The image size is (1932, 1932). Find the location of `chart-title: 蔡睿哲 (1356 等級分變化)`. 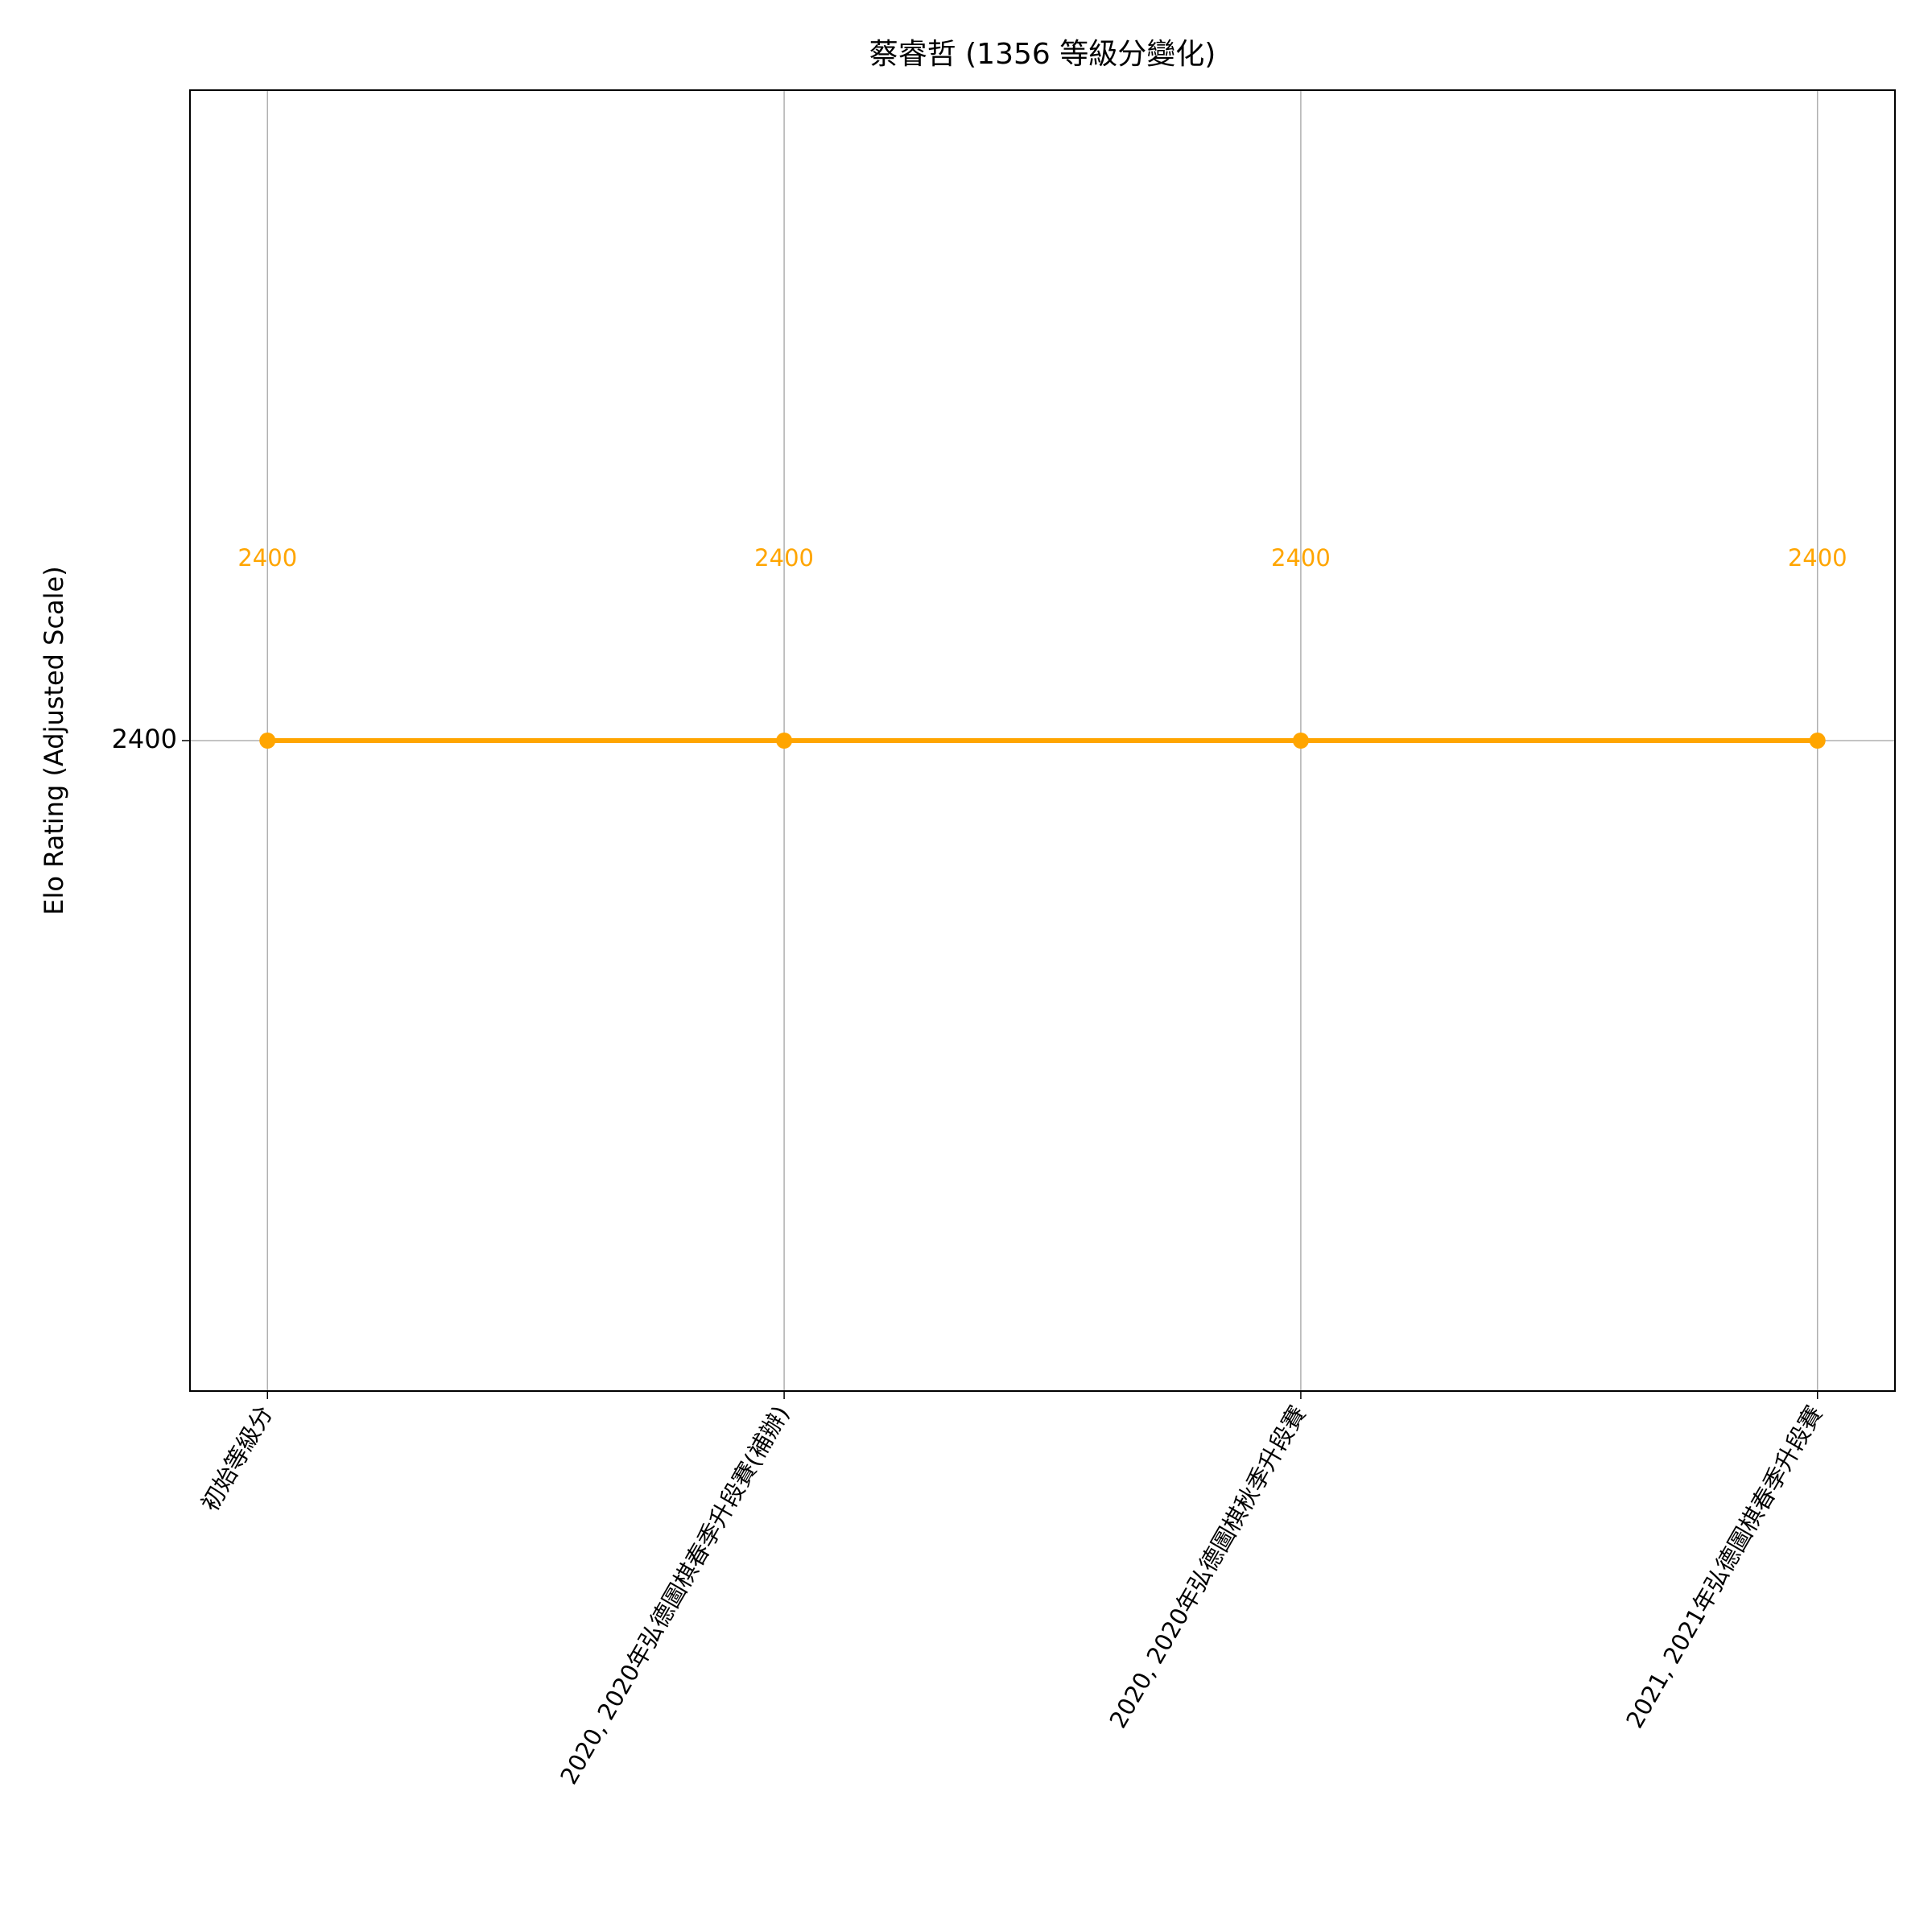

chart-title: 蔡睿哲 (1356 等級分變化) is located at coordinates (1042, 54).